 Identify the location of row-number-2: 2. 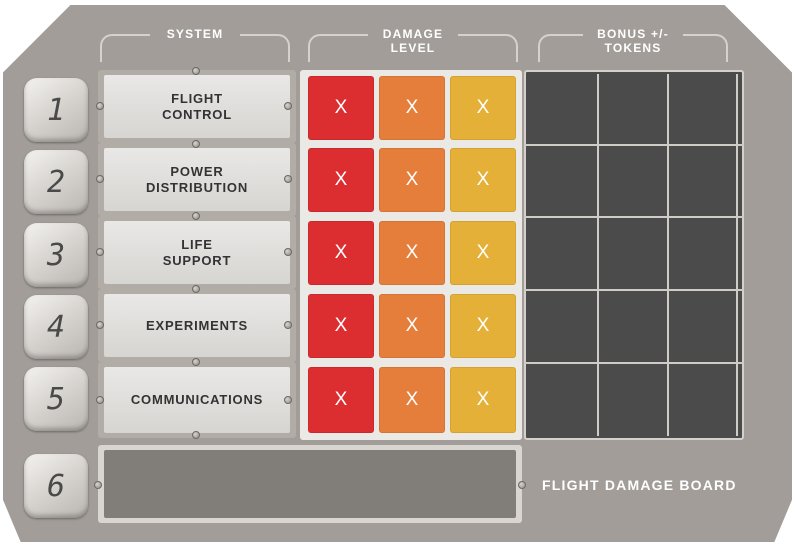
(56, 182).